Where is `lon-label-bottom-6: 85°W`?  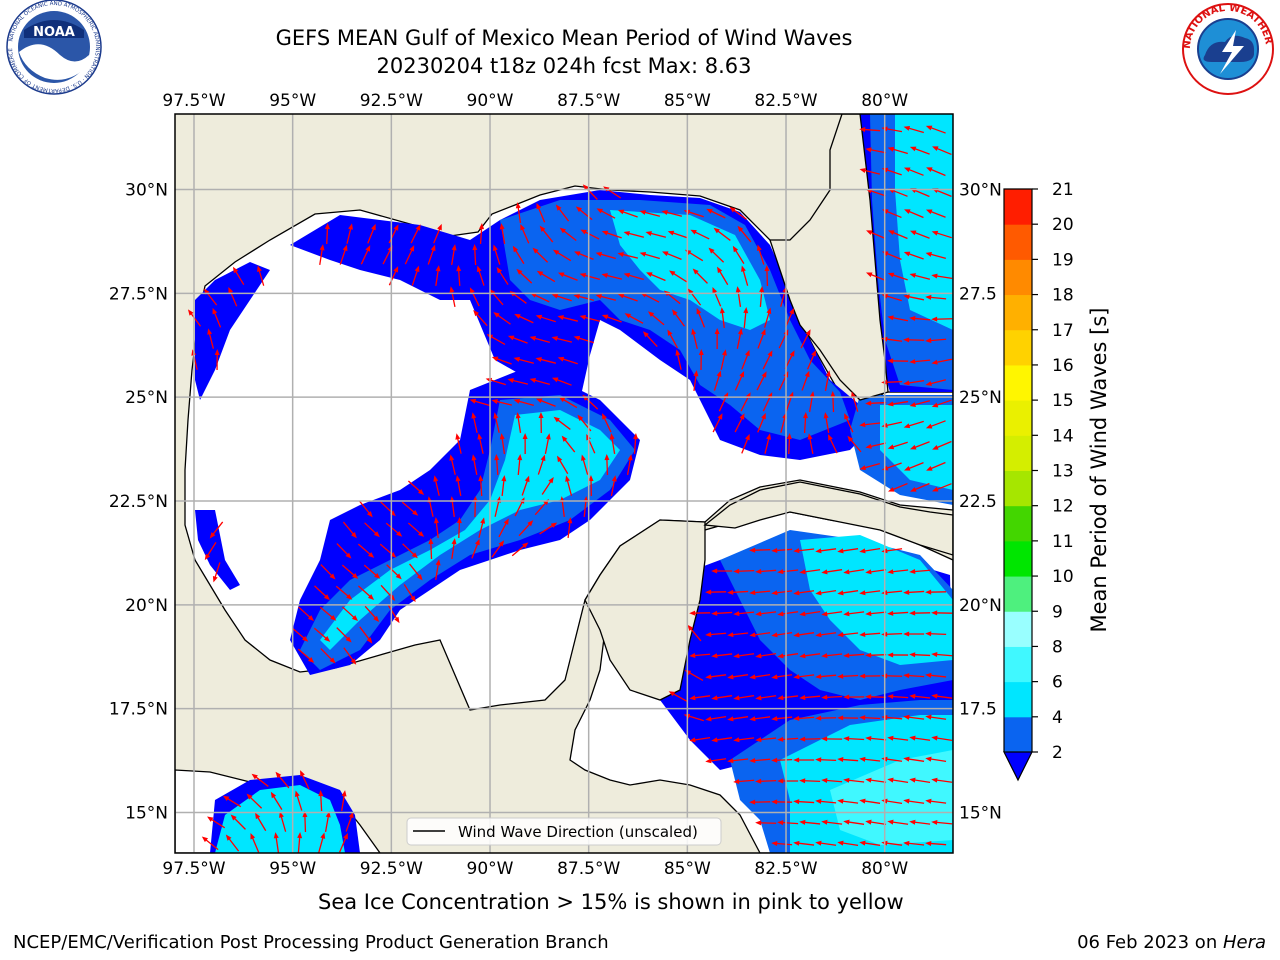
lon-label-bottom-6: 85°W is located at coordinates (687, 869).